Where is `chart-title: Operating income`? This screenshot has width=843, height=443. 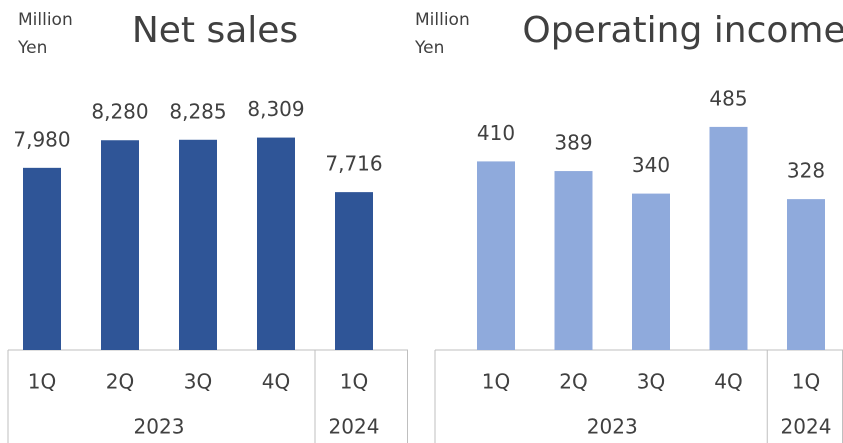
chart-title: Operating income is located at coordinates (682, 30).